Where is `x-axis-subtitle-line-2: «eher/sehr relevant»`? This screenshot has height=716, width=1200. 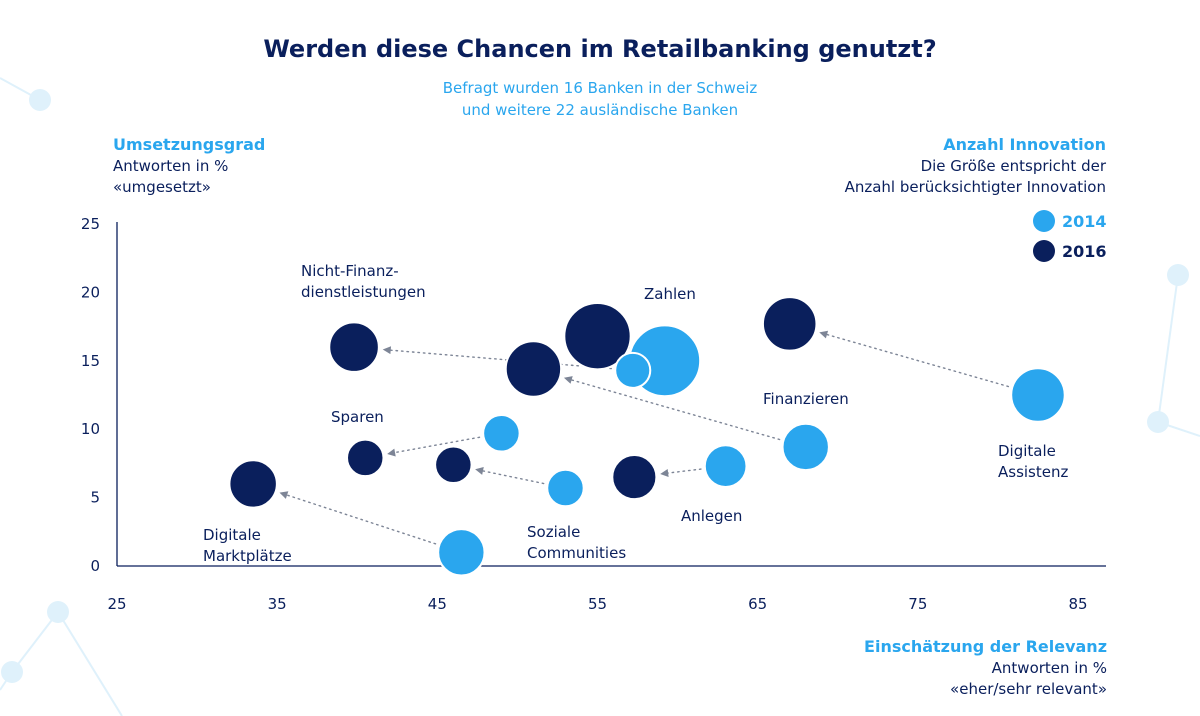 x-axis-subtitle-line-2: «eher/sehr relevant» is located at coordinates (1028, 689).